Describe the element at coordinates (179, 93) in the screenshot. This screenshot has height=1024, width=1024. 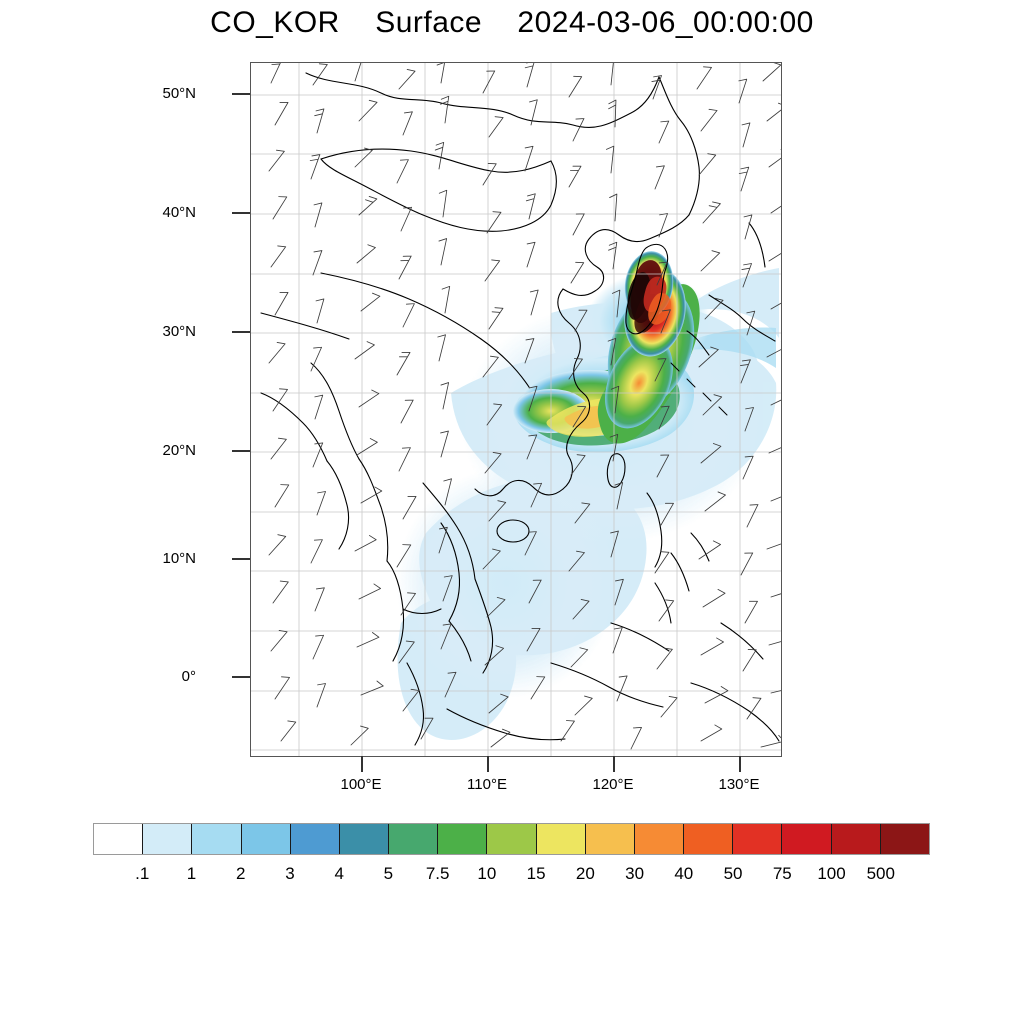
I see `y-tick-label-0: 50°N` at that location.